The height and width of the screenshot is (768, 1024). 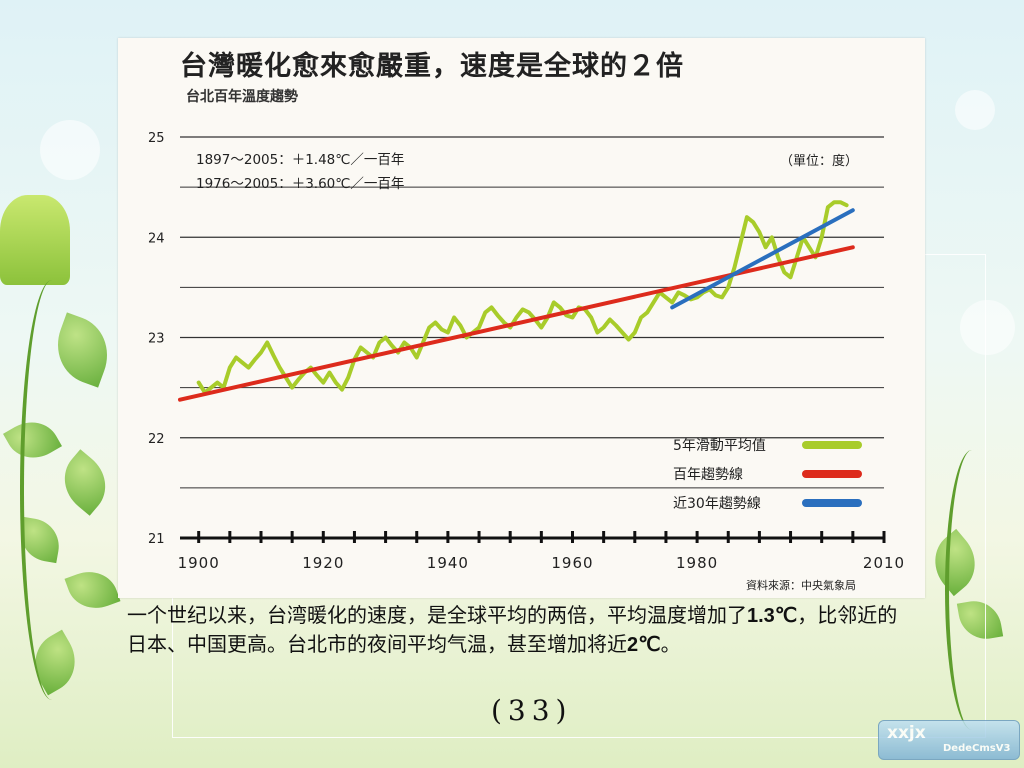 What do you see at coordinates (156, 138) in the screenshot?
I see `y-tick-label: 25` at bounding box center [156, 138].